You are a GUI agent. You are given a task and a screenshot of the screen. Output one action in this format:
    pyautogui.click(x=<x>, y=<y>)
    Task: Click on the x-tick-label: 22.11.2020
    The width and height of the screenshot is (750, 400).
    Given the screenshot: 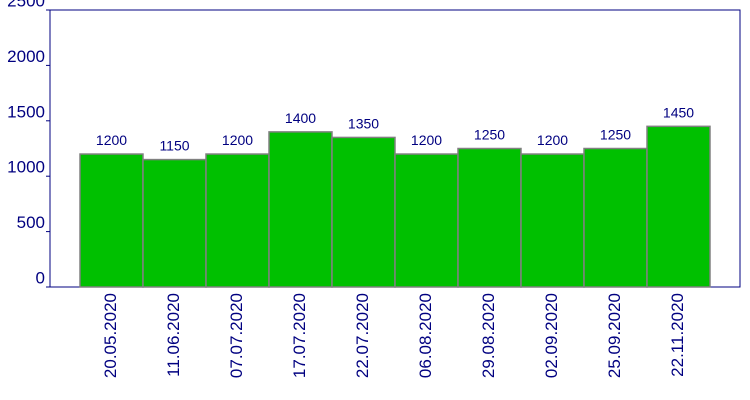 What is the action you would take?
    pyautogui.click(x=677, y=335)
    